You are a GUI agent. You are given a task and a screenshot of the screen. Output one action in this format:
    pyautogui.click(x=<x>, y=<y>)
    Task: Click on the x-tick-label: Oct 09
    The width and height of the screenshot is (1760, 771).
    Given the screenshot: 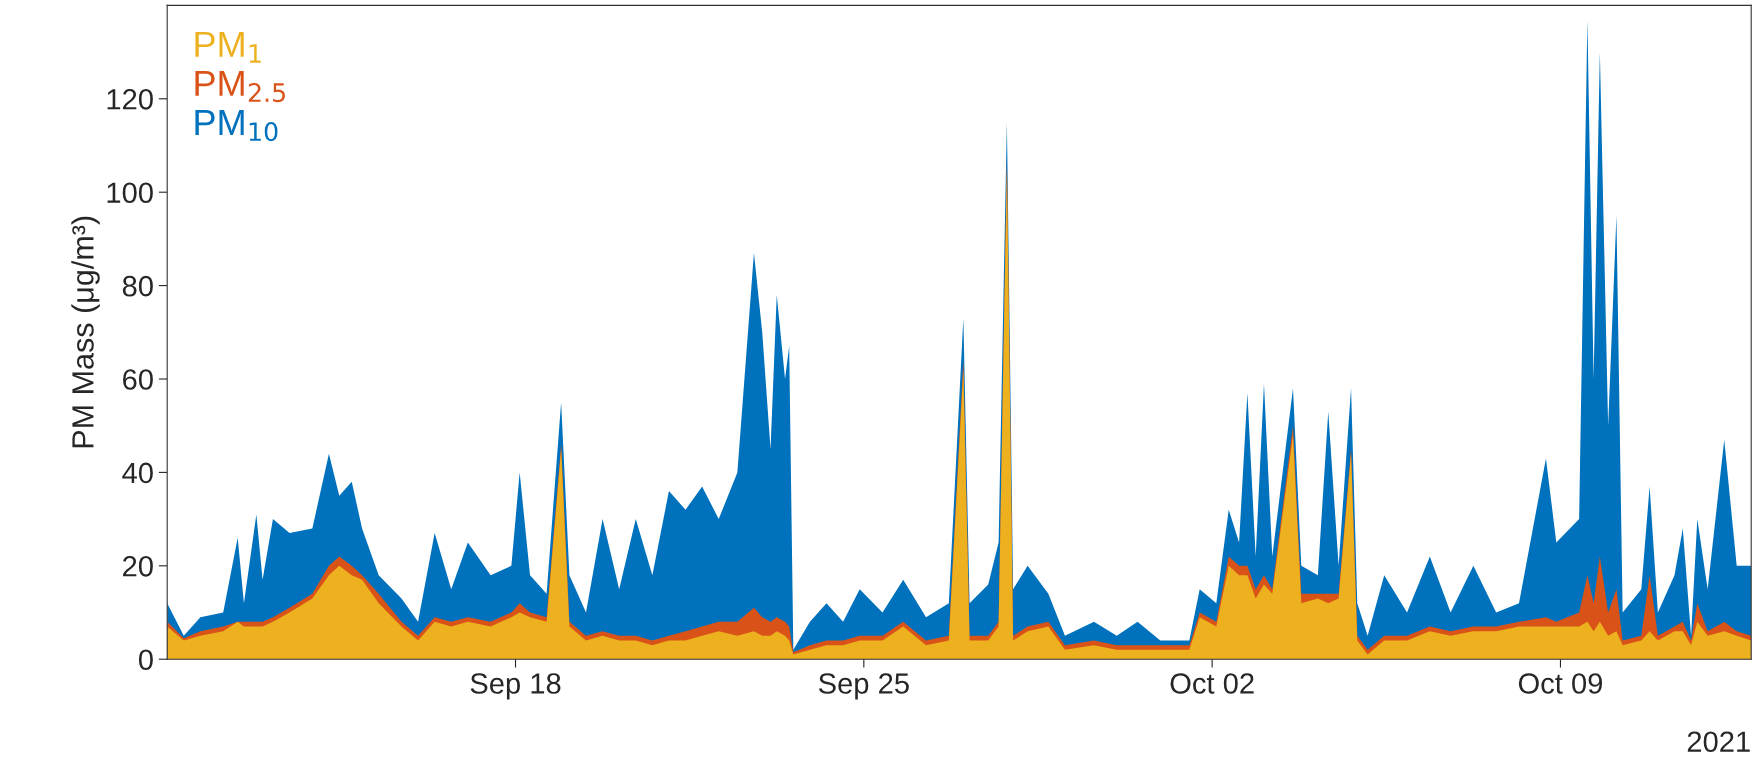 What is the action you would take?
    pyautogui.click(x=1560, y=683)
    